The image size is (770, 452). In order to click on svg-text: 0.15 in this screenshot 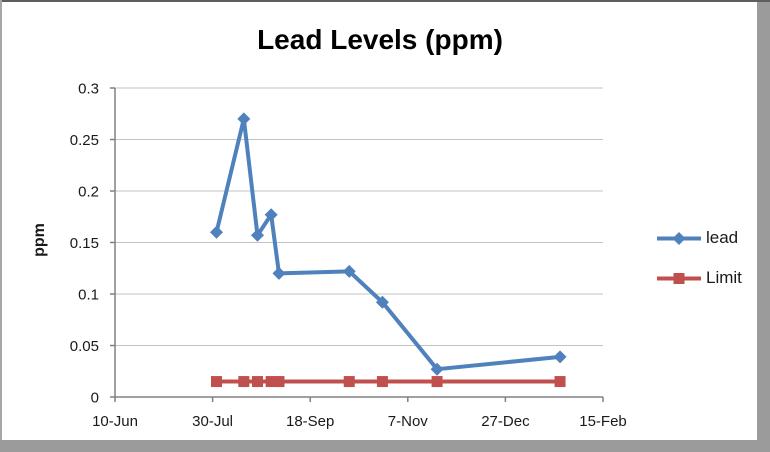, I will do `click(84, 243)`.